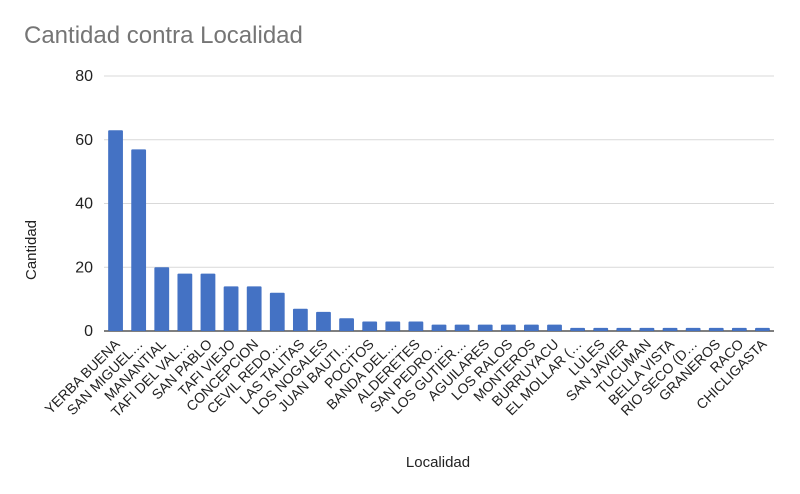 This screenshot has height=494, width=800. What do you see at coordinates (84, 140) in the screenshot?
I see `y-tick-label: 60` at bounding box center [84, 140].